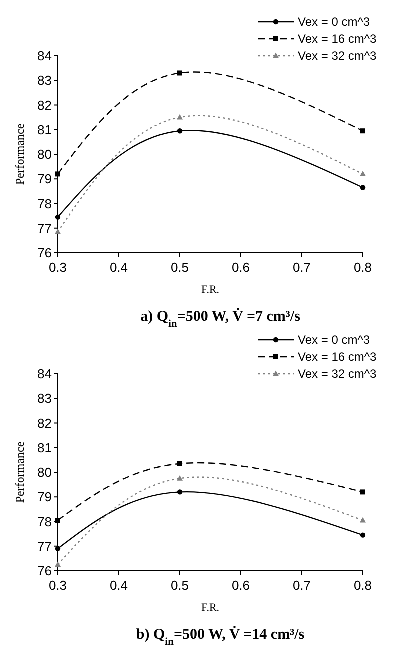  What do you see at coordinates (220, 637) in the screenshot?
I see `text: b) Q$_{in}$=500 W, V̇ =14 cm³/s` at bounding box center [220, 637].